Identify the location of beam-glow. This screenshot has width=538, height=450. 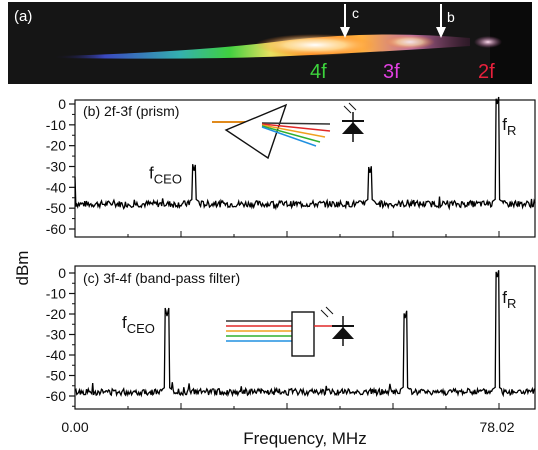
(315, 45).